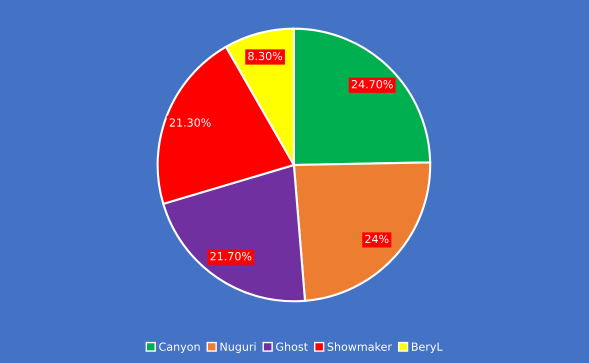  What do you see at coordinates (372, 84) in the screenshot?
I see `data-label: 24.70%` at bounding box center [372, 84].